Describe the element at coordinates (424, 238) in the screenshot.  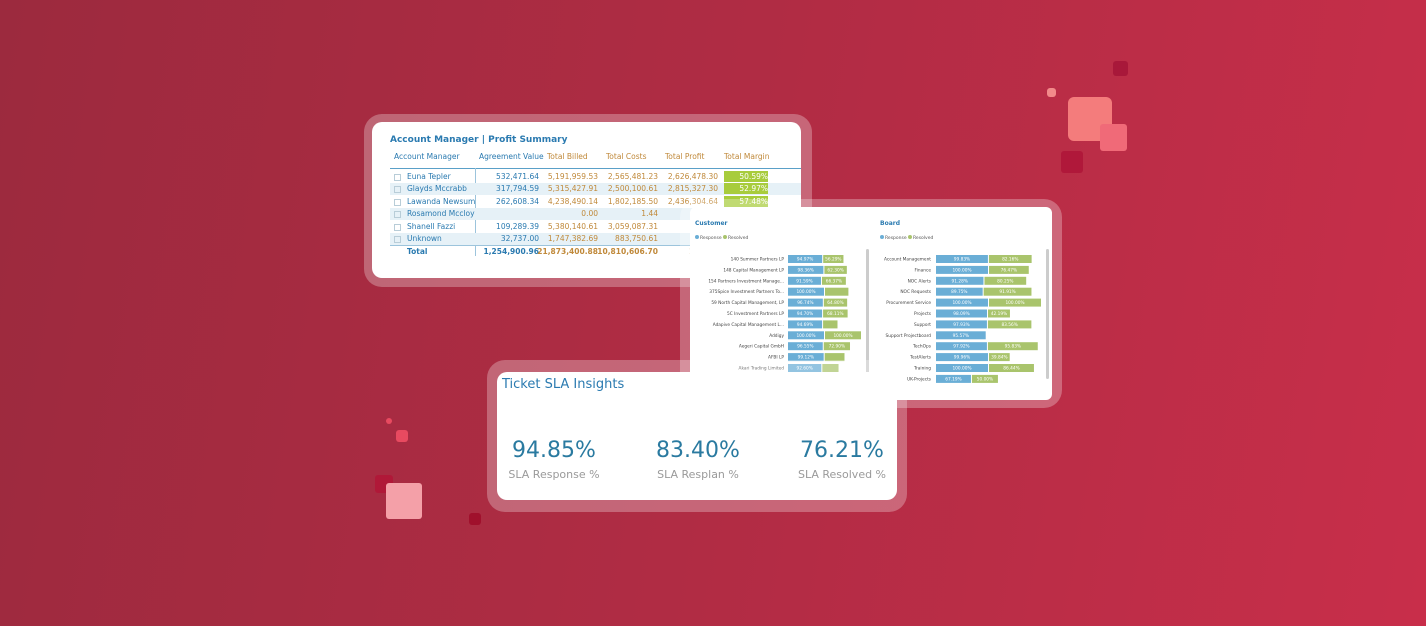
I see `manager-name: Unknown` at that location.